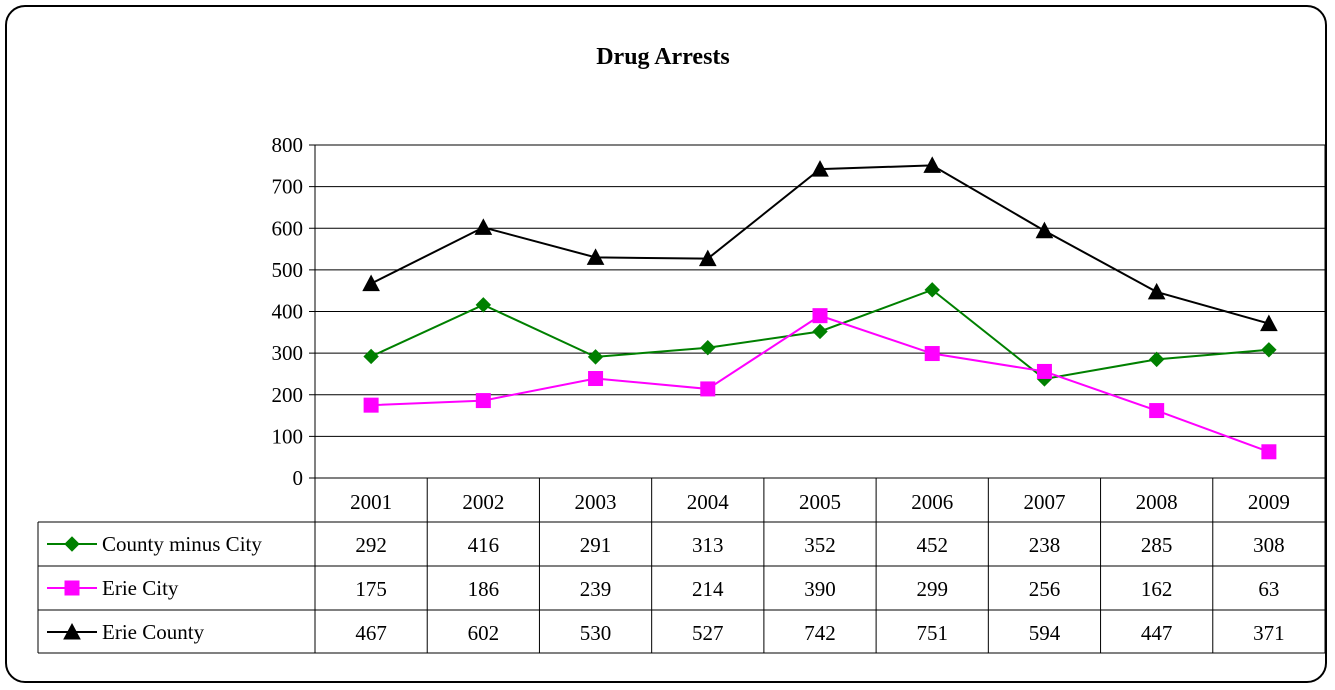 The image size is (1335, 690). What do you see at coordinates (1157, 502) in the screenshot?
I see `x-tick-label: 2008` at bounding box center [1157, 502].